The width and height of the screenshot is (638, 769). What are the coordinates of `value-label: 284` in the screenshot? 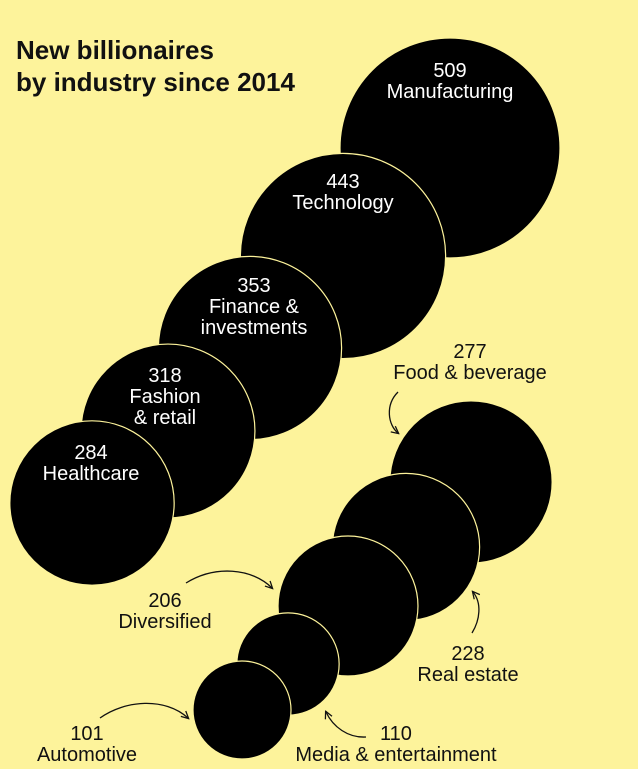 It's located at (90, 453).